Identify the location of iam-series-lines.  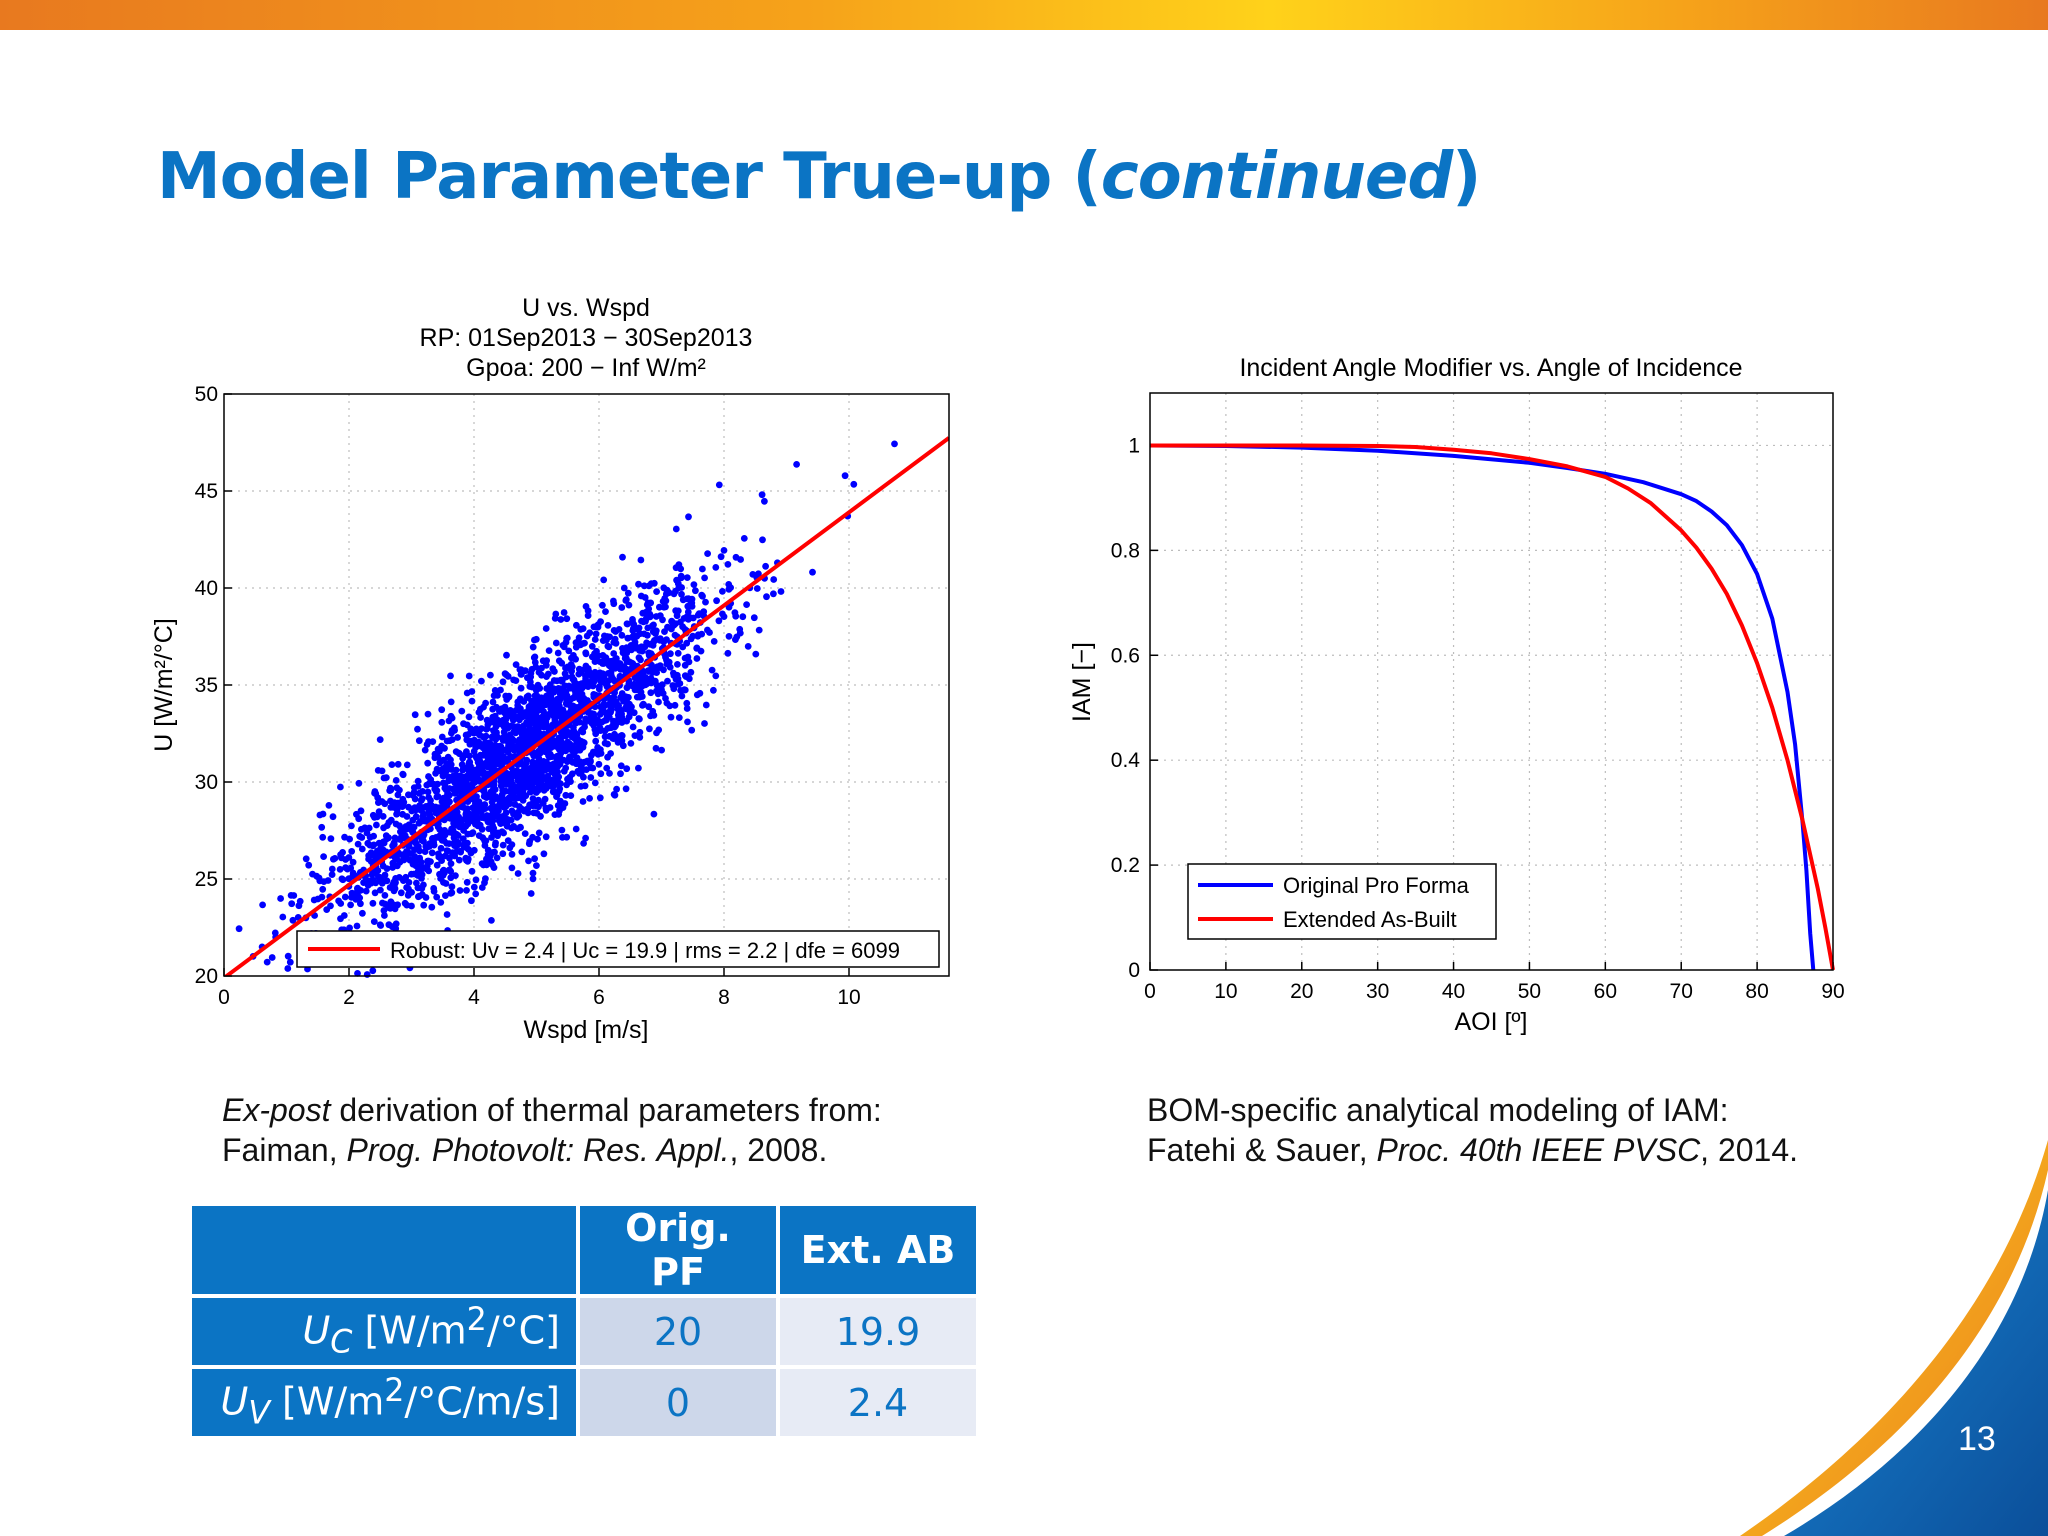
(1492, 707).